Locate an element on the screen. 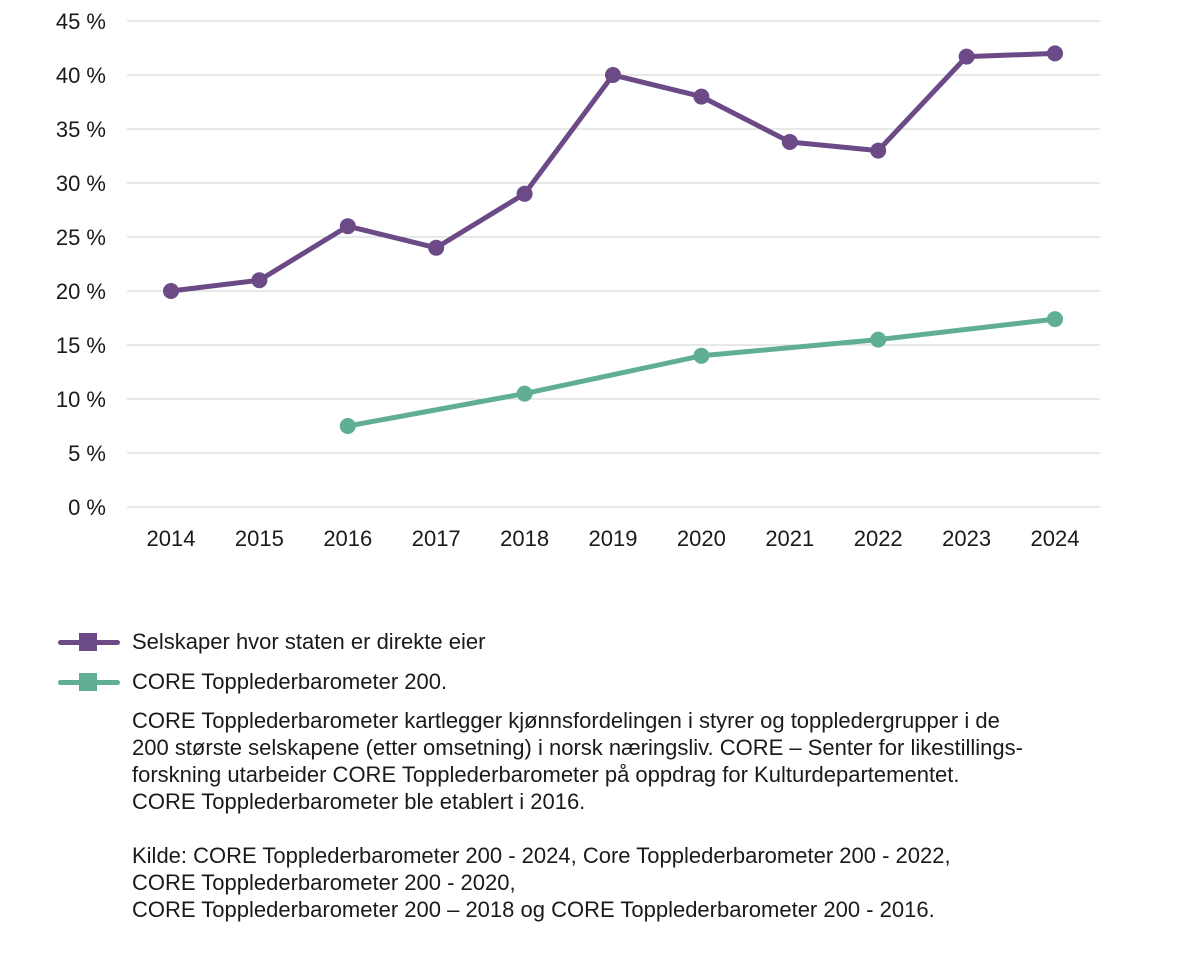 The height and width of the screenshot is (956, 1200). legend-item-core-barometer: CORE Topplederbarometer 200. is located at coordinates (271, 682).